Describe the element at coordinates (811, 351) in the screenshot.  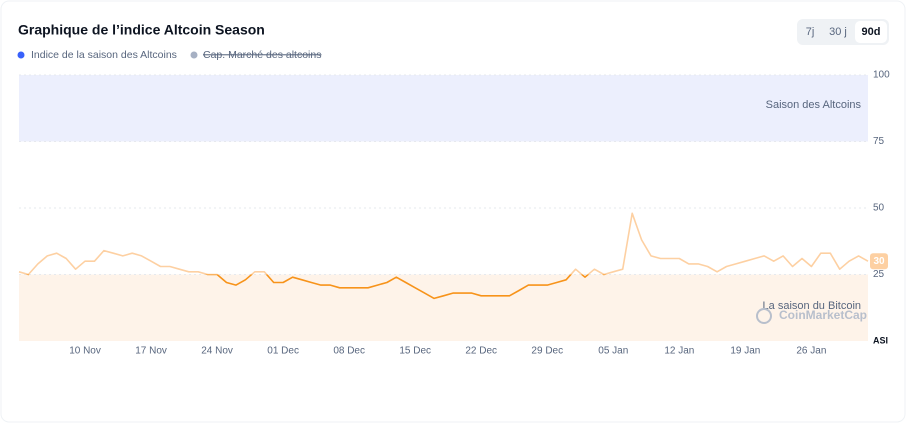
I see `x-tick-label: 26 Jan` at that location.